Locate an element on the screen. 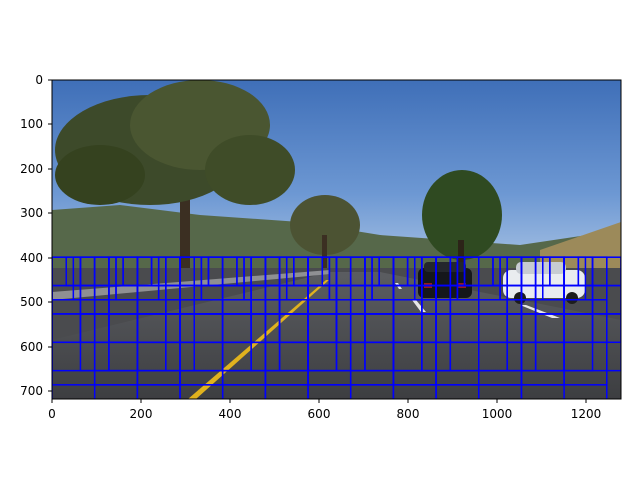 The height and width of the screenshot is (480, 640). x-tick-label: 0 is located at coordinates (52, 414).